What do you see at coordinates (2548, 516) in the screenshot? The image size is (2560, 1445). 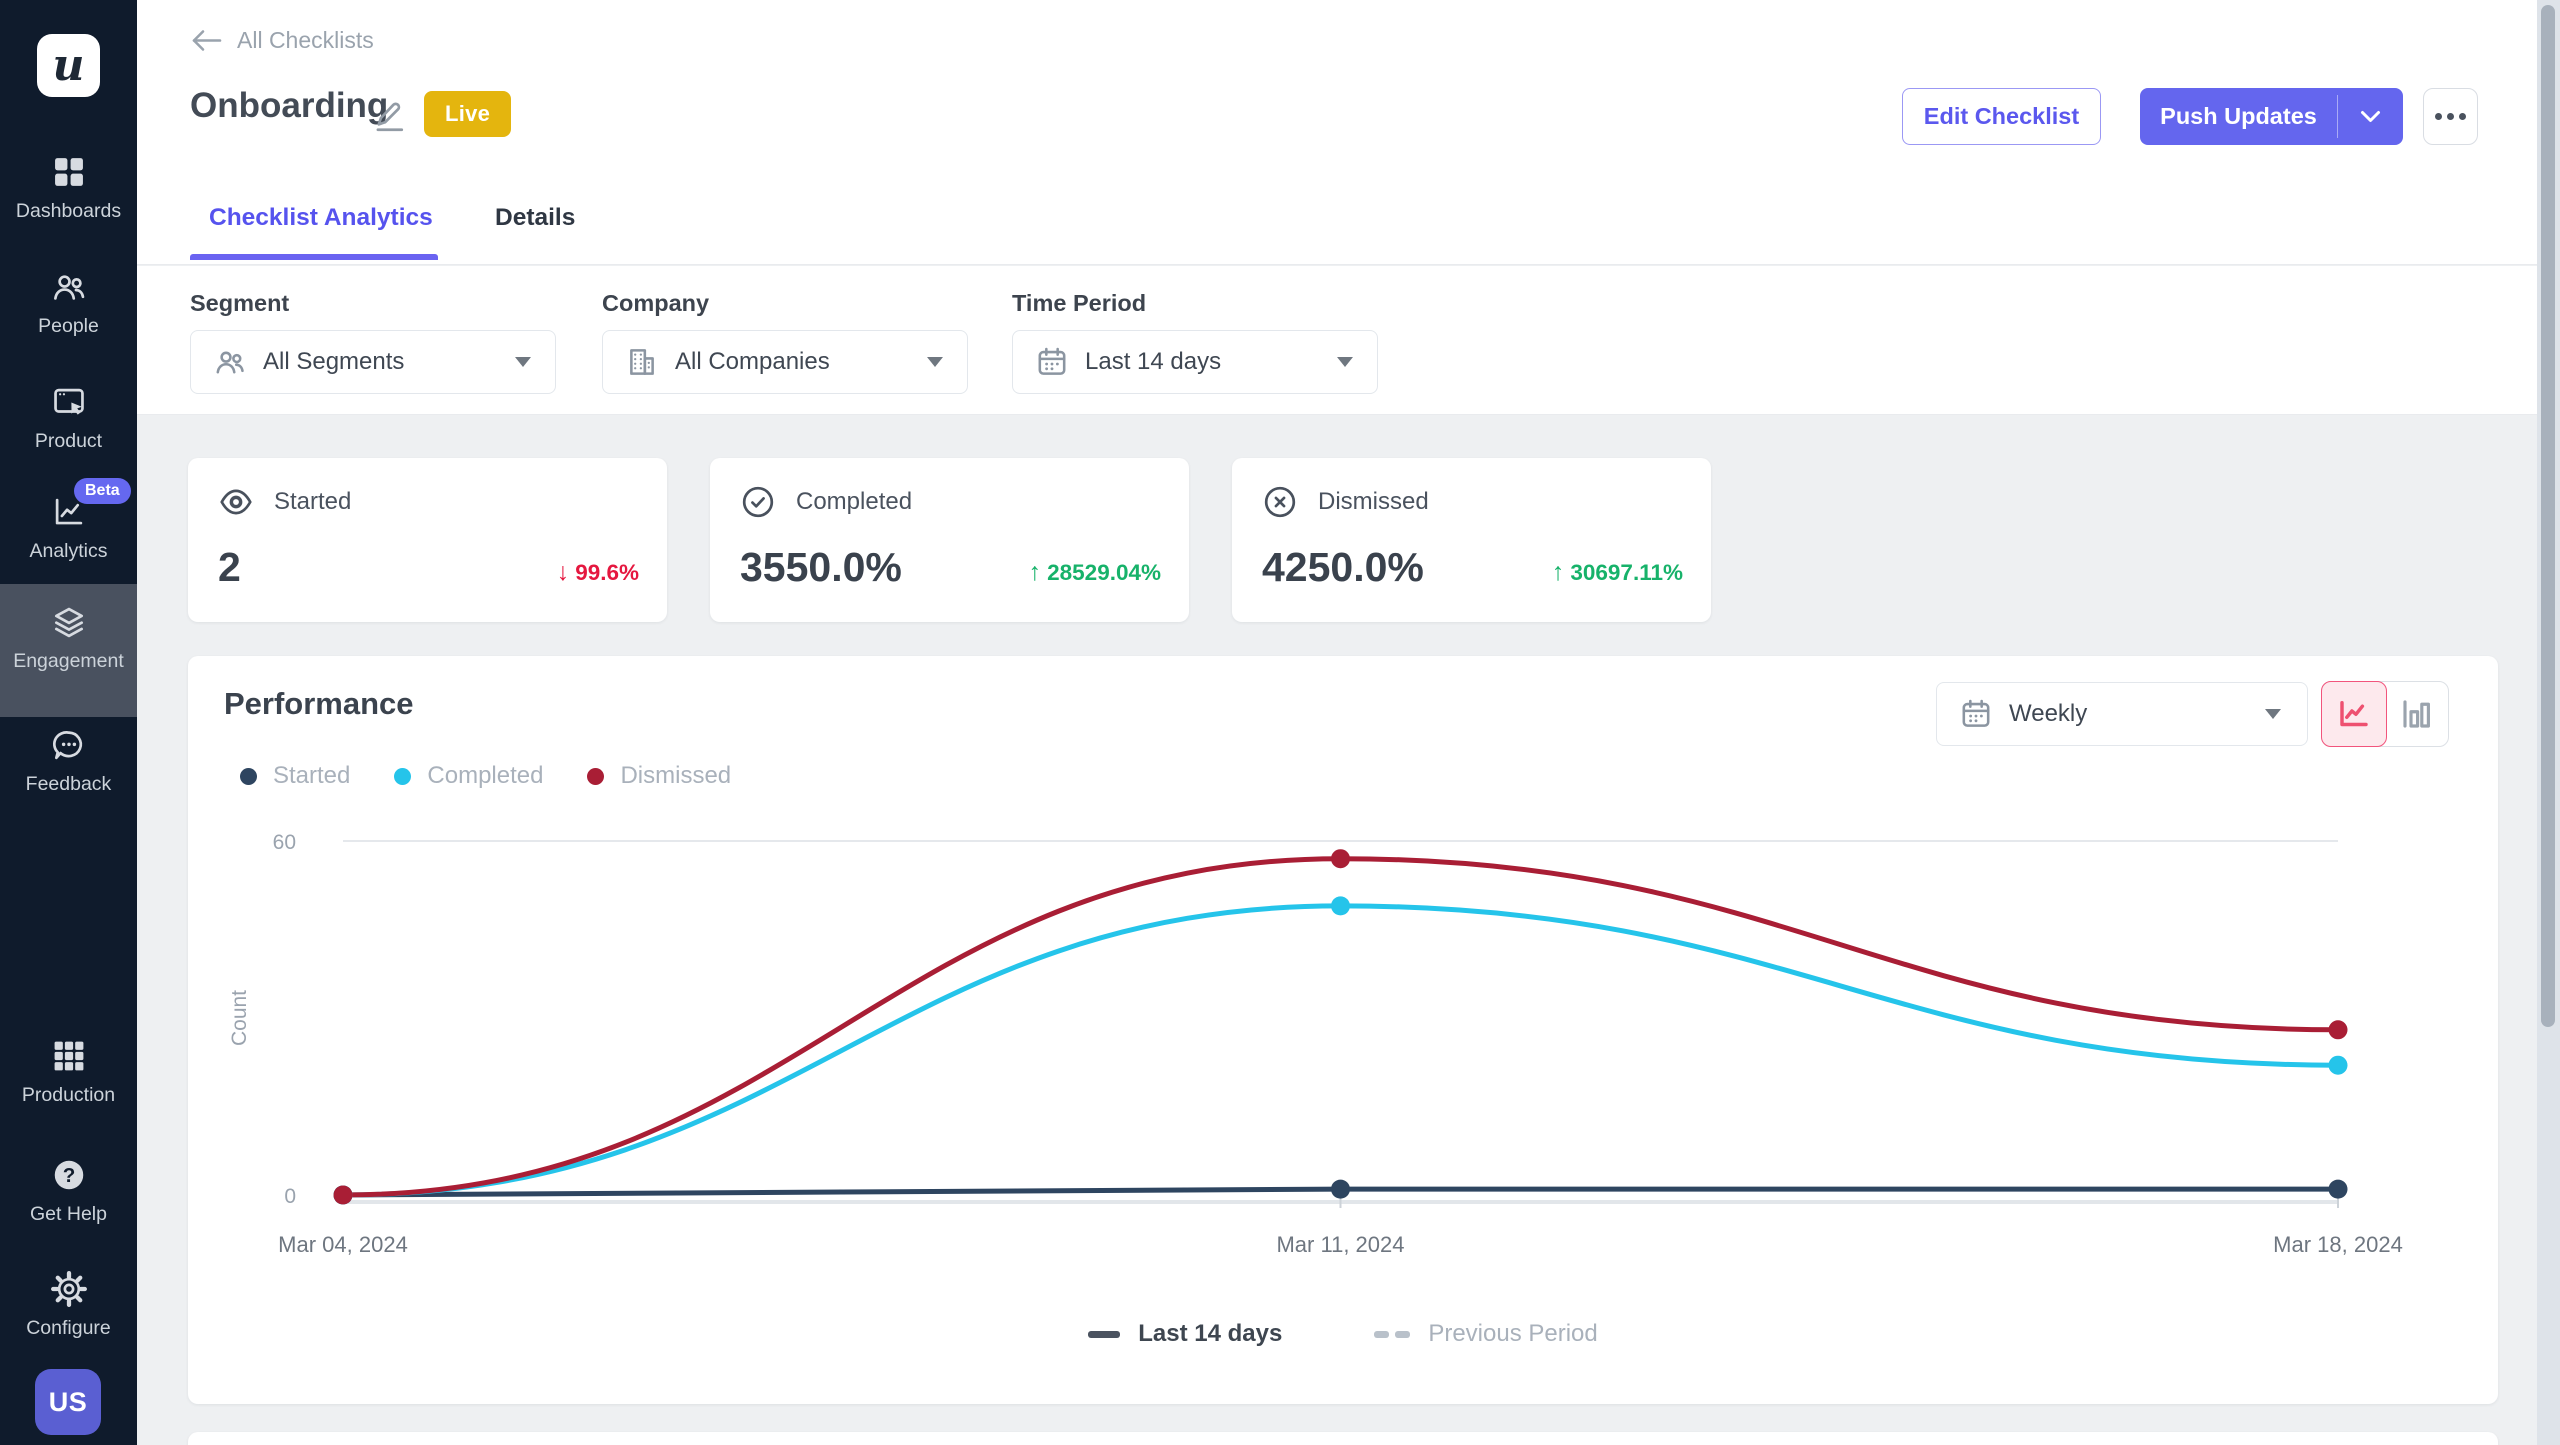 I see `scrollbar-thumb` at bounding box center [2548, 516].